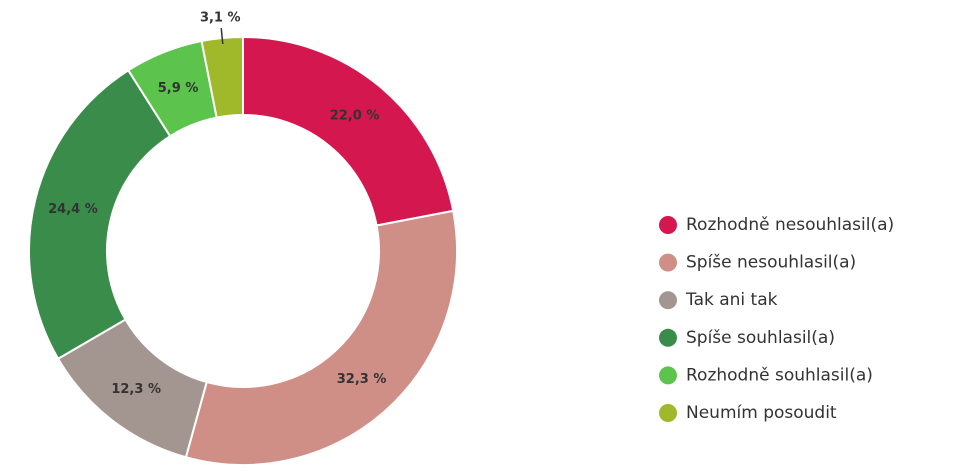  Describe the element at coordinates (771, 263) in the screenshot. I see `legend-label: Spíše nesouhlasil(a)` at that location.